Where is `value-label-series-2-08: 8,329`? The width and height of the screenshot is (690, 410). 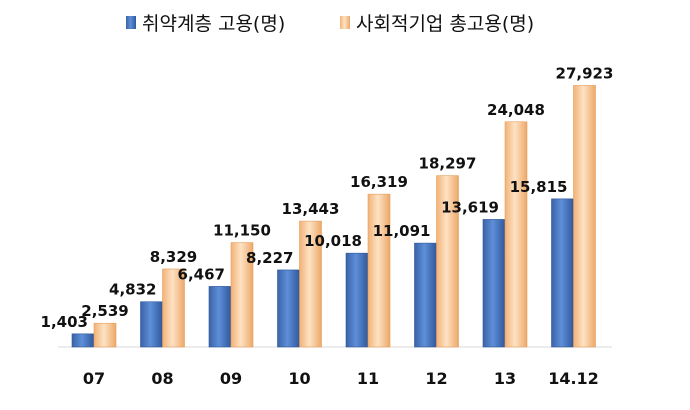 value-label-series-2-08: 8,329 is located at coordinates (173, 257).